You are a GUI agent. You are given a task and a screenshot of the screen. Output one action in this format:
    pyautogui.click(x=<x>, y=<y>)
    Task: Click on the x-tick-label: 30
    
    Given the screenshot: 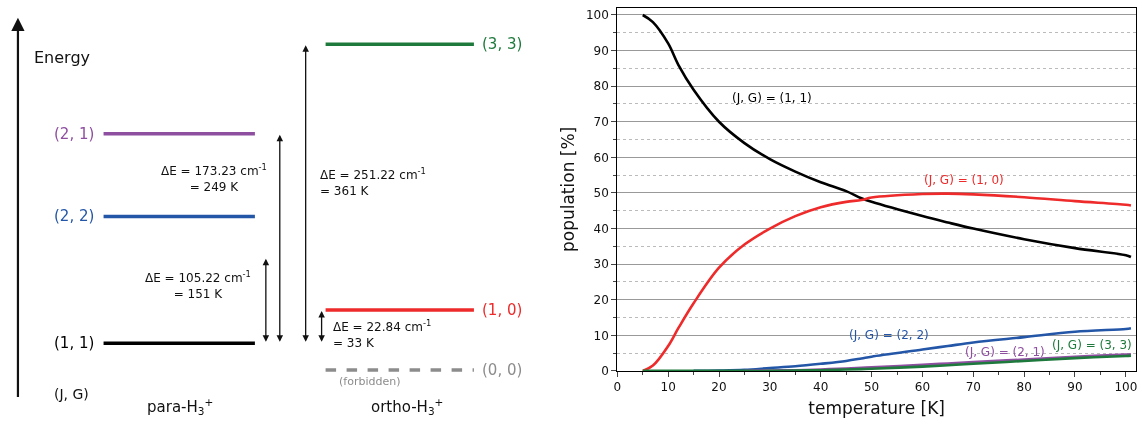 What is the action you would take?
    pyautogui.click(x=770, y=387)
    